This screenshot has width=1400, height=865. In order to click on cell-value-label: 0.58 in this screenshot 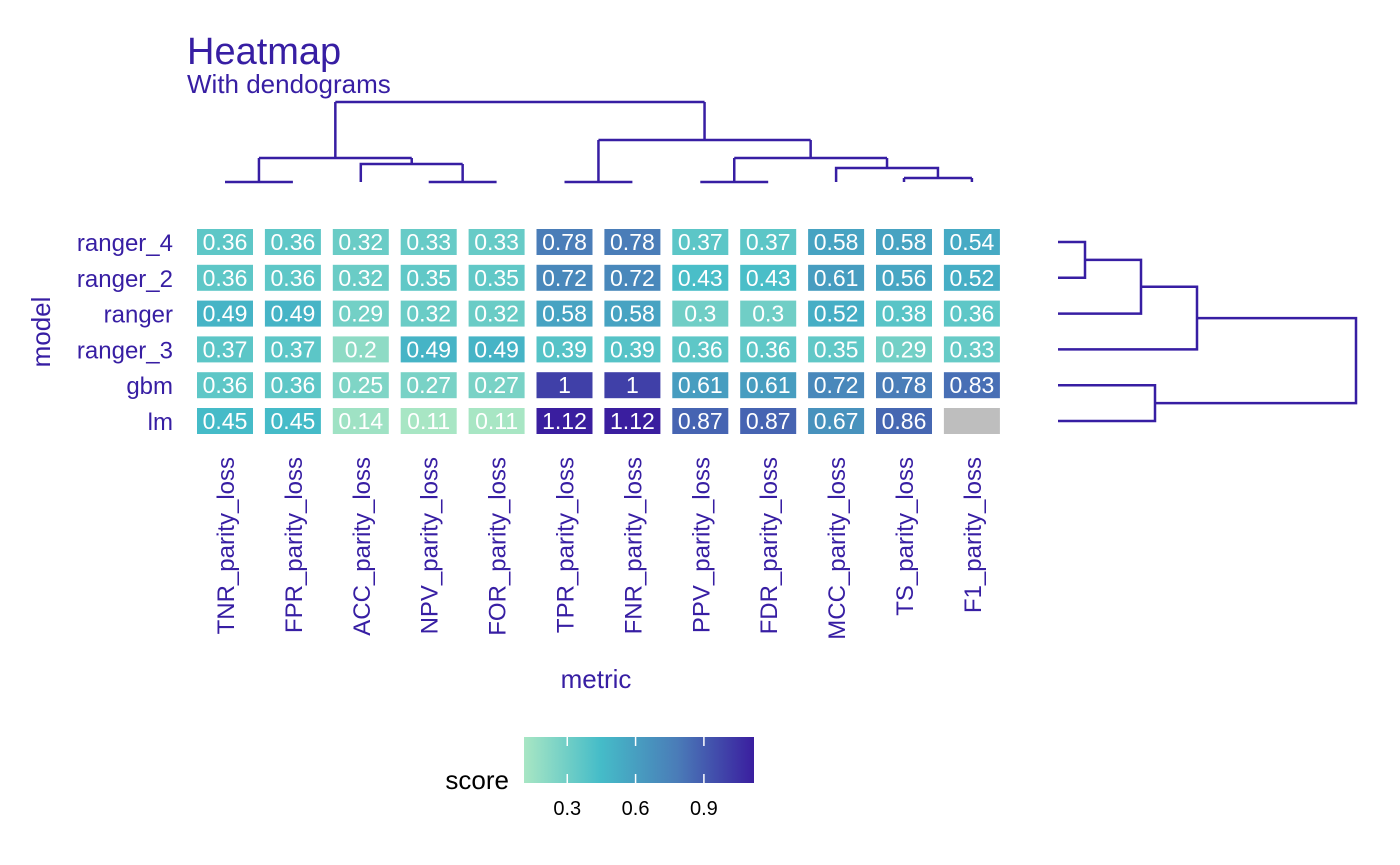, I will do `click(836, 242)`.